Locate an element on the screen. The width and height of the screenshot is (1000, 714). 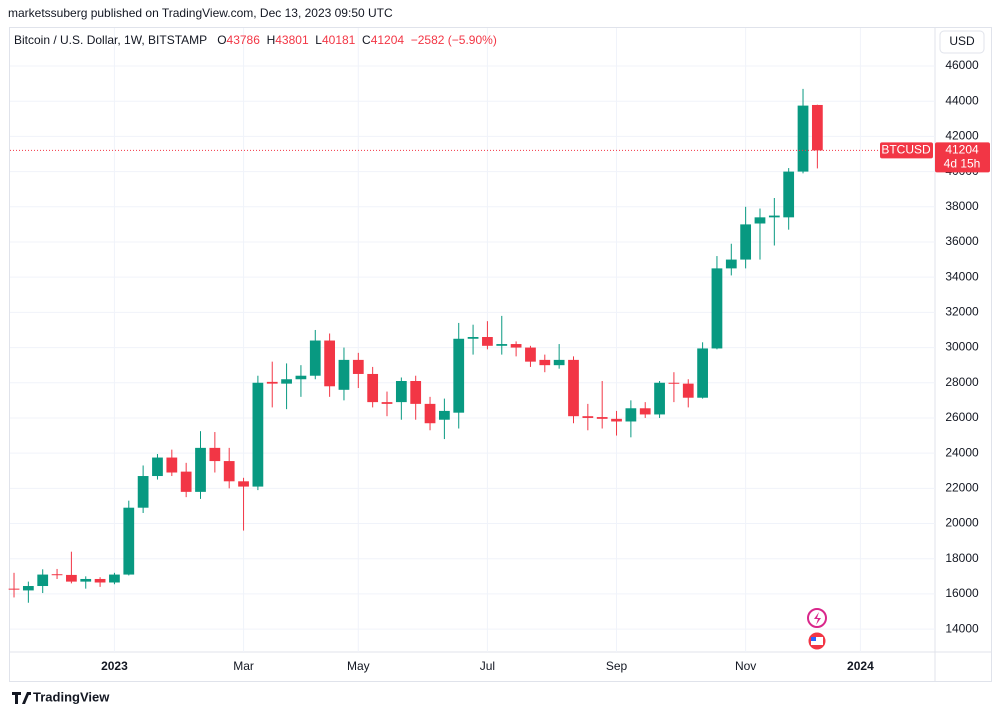
x-tick-label: 2024 is located at coordinates (860, 666).